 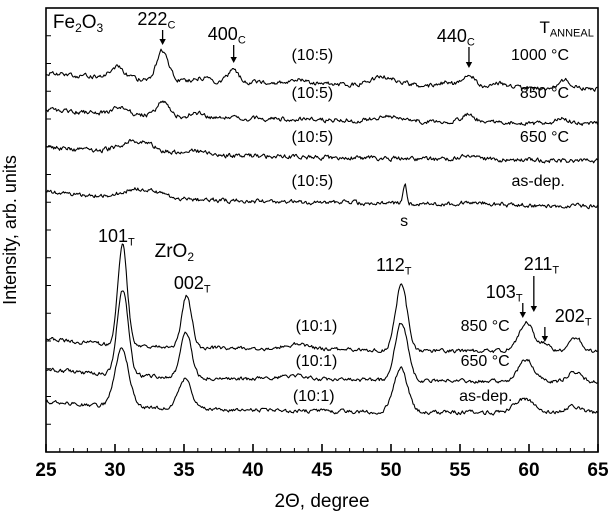 What do you see at coordinates (10, 230) in the screenshot?
I see `svg-text: Intensity, arb. units` at bounding box center [10, 230].